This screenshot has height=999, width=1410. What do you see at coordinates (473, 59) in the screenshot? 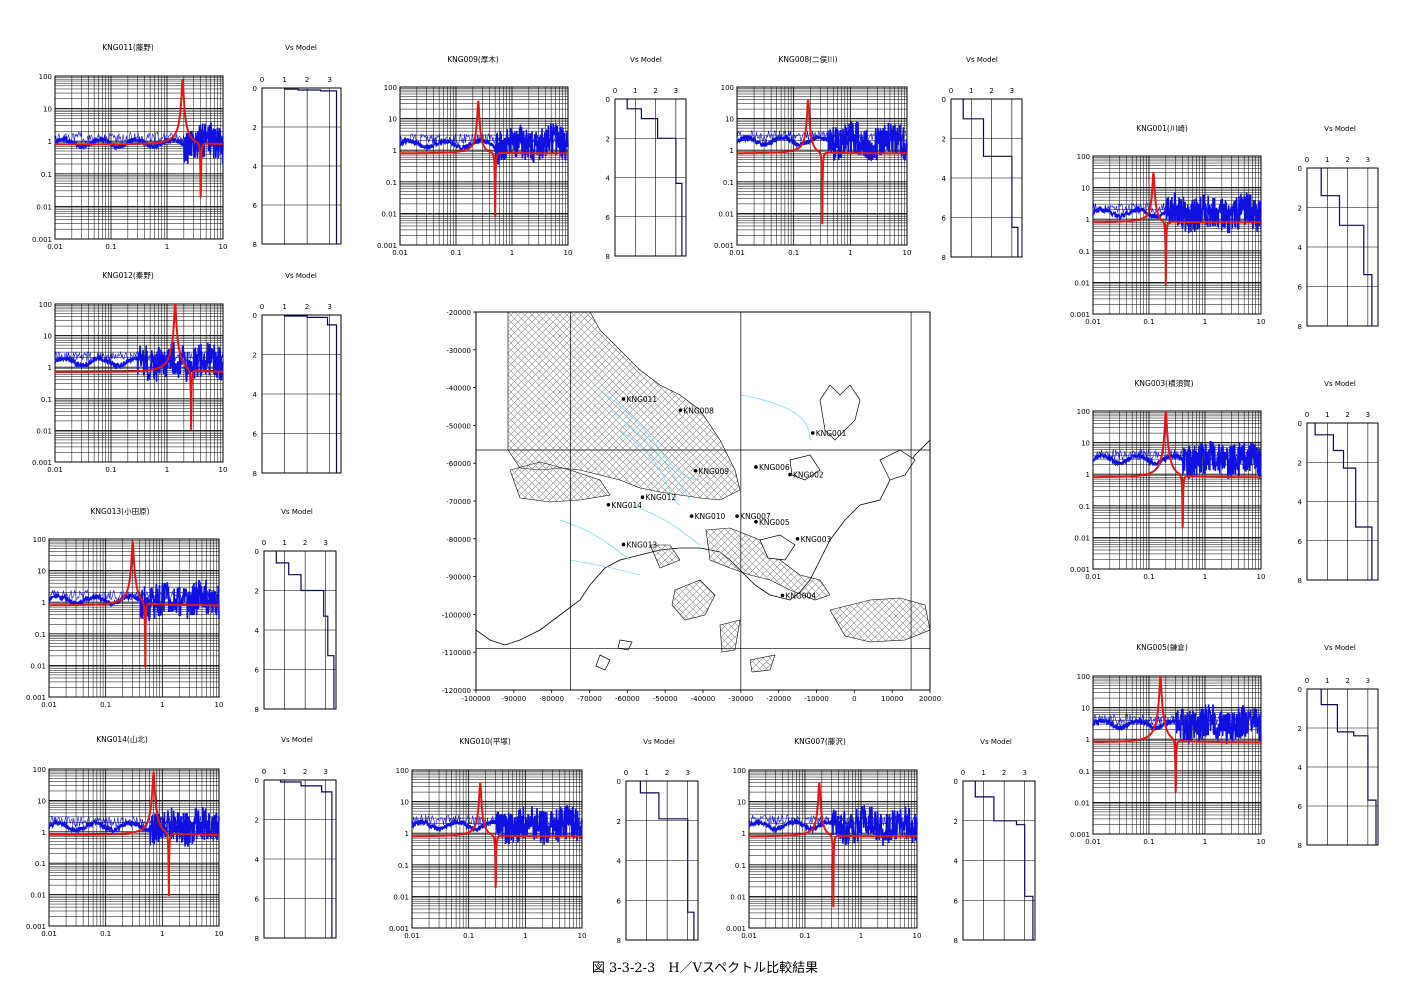
I see `panel-title: KNG009(厚木)` at bounding box center [473, 59].